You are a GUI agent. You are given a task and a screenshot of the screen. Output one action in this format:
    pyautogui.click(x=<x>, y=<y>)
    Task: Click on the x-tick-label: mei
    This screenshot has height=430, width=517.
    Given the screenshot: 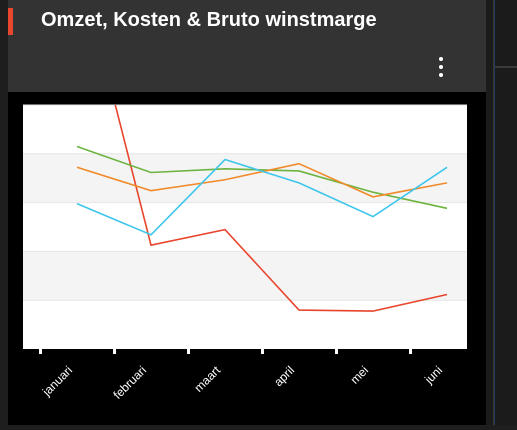 What is the action you would take?
    pyautogui.click(x=360, y=375)
    